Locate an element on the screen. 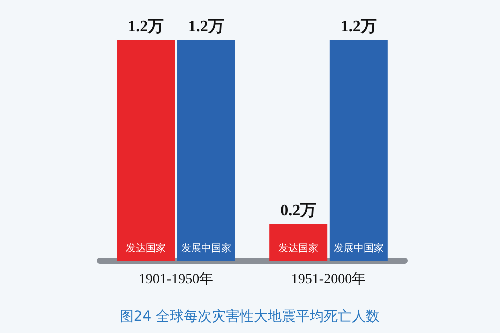 This screenshot has width=500, height=333. text: 图24 全球每次灾害性大地震平均死亡人数 is located at coordinates (250, 317).